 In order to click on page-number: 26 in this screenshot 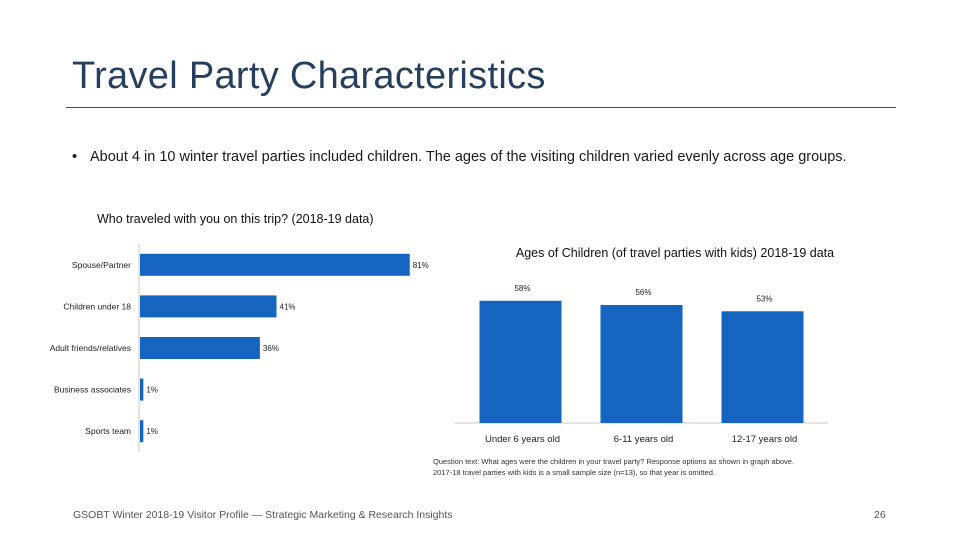, I will do `click(880, 515)`.